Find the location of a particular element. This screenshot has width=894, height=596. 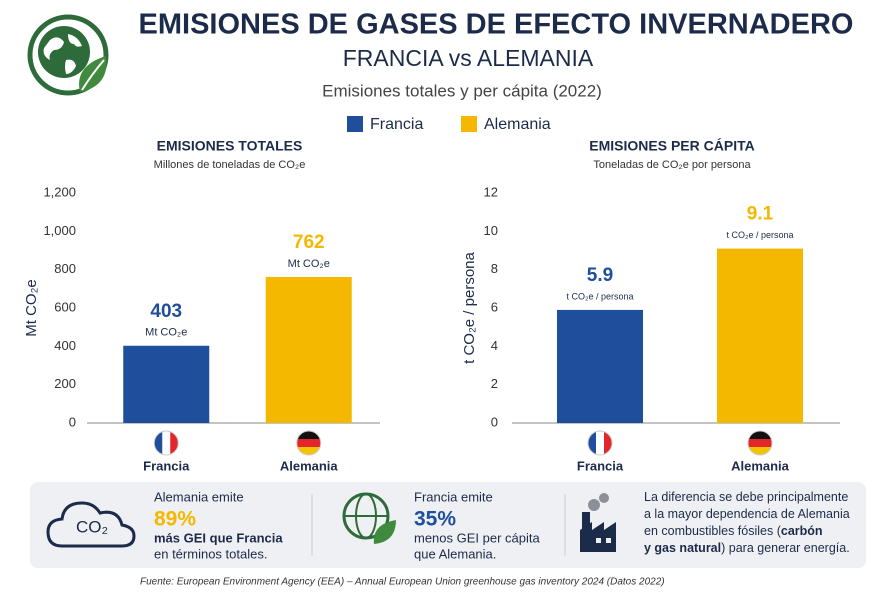

highlight-figure: 89% is located at coordinates (175, 519).